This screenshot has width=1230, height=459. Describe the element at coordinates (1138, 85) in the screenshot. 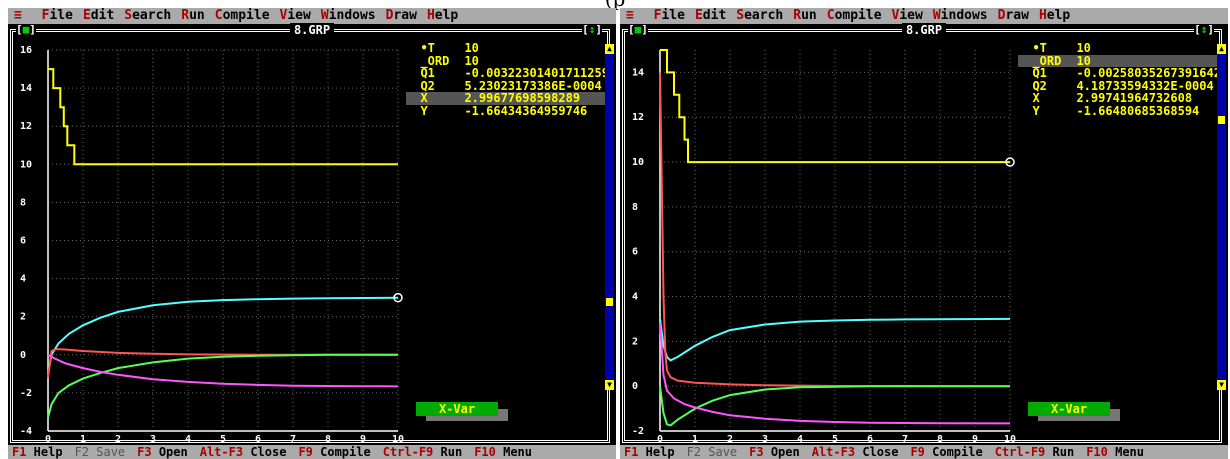

I see `variable-value: 4.18733594332E-0004` at that location.